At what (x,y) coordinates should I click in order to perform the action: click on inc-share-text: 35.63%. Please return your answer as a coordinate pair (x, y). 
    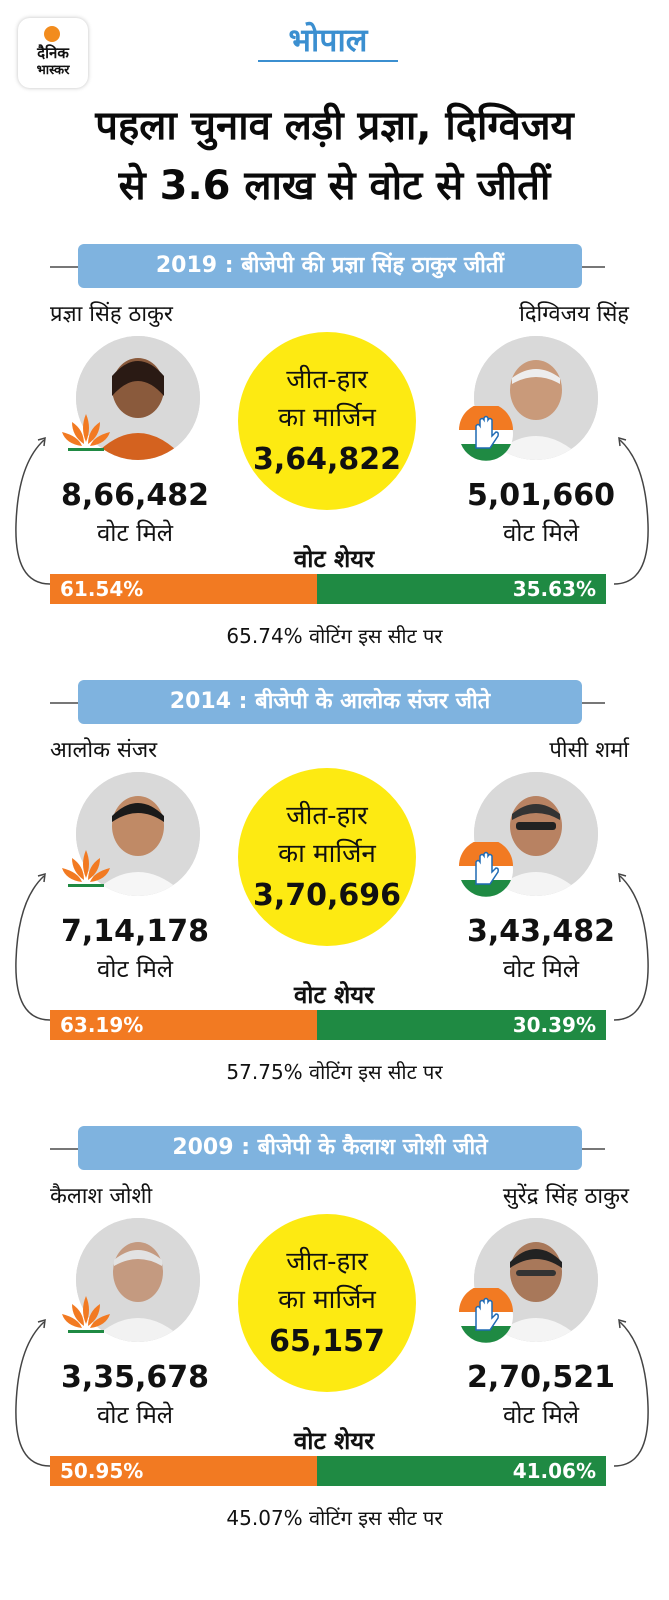
    Looking at the image, I should click on (554, 589).